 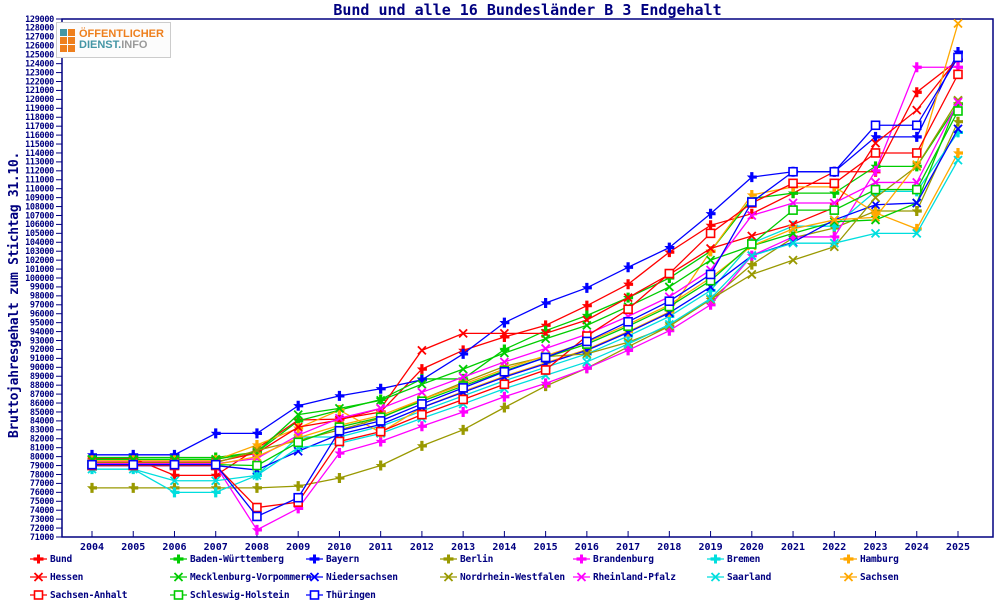 I want to click on svg-text: 122000, so click(x=39, y=82).